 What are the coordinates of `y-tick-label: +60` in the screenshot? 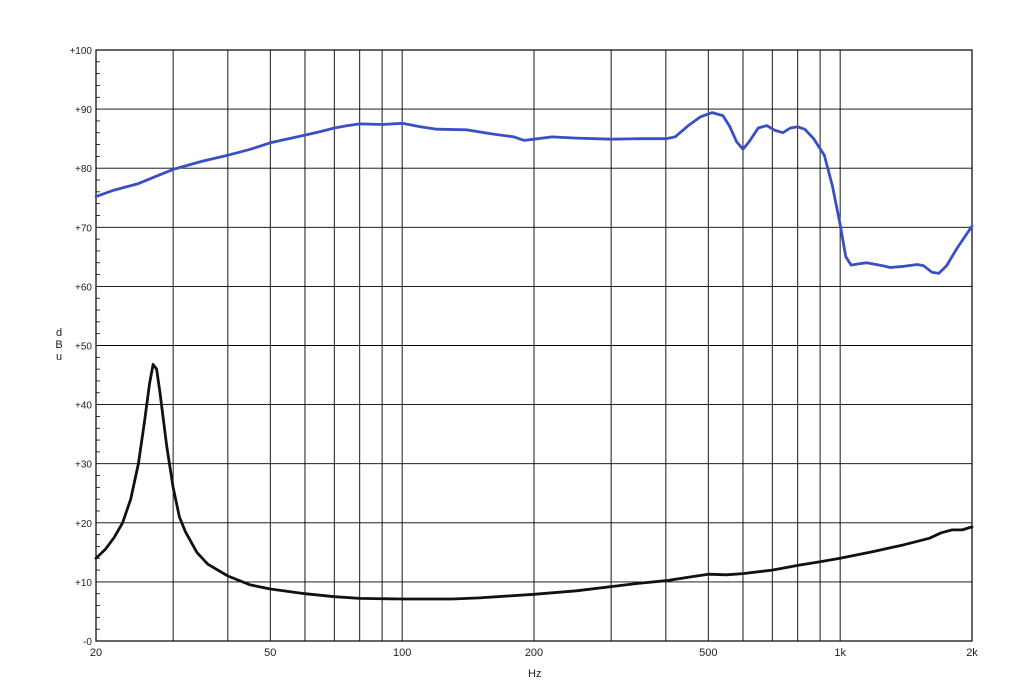 It's located at (83, 287).